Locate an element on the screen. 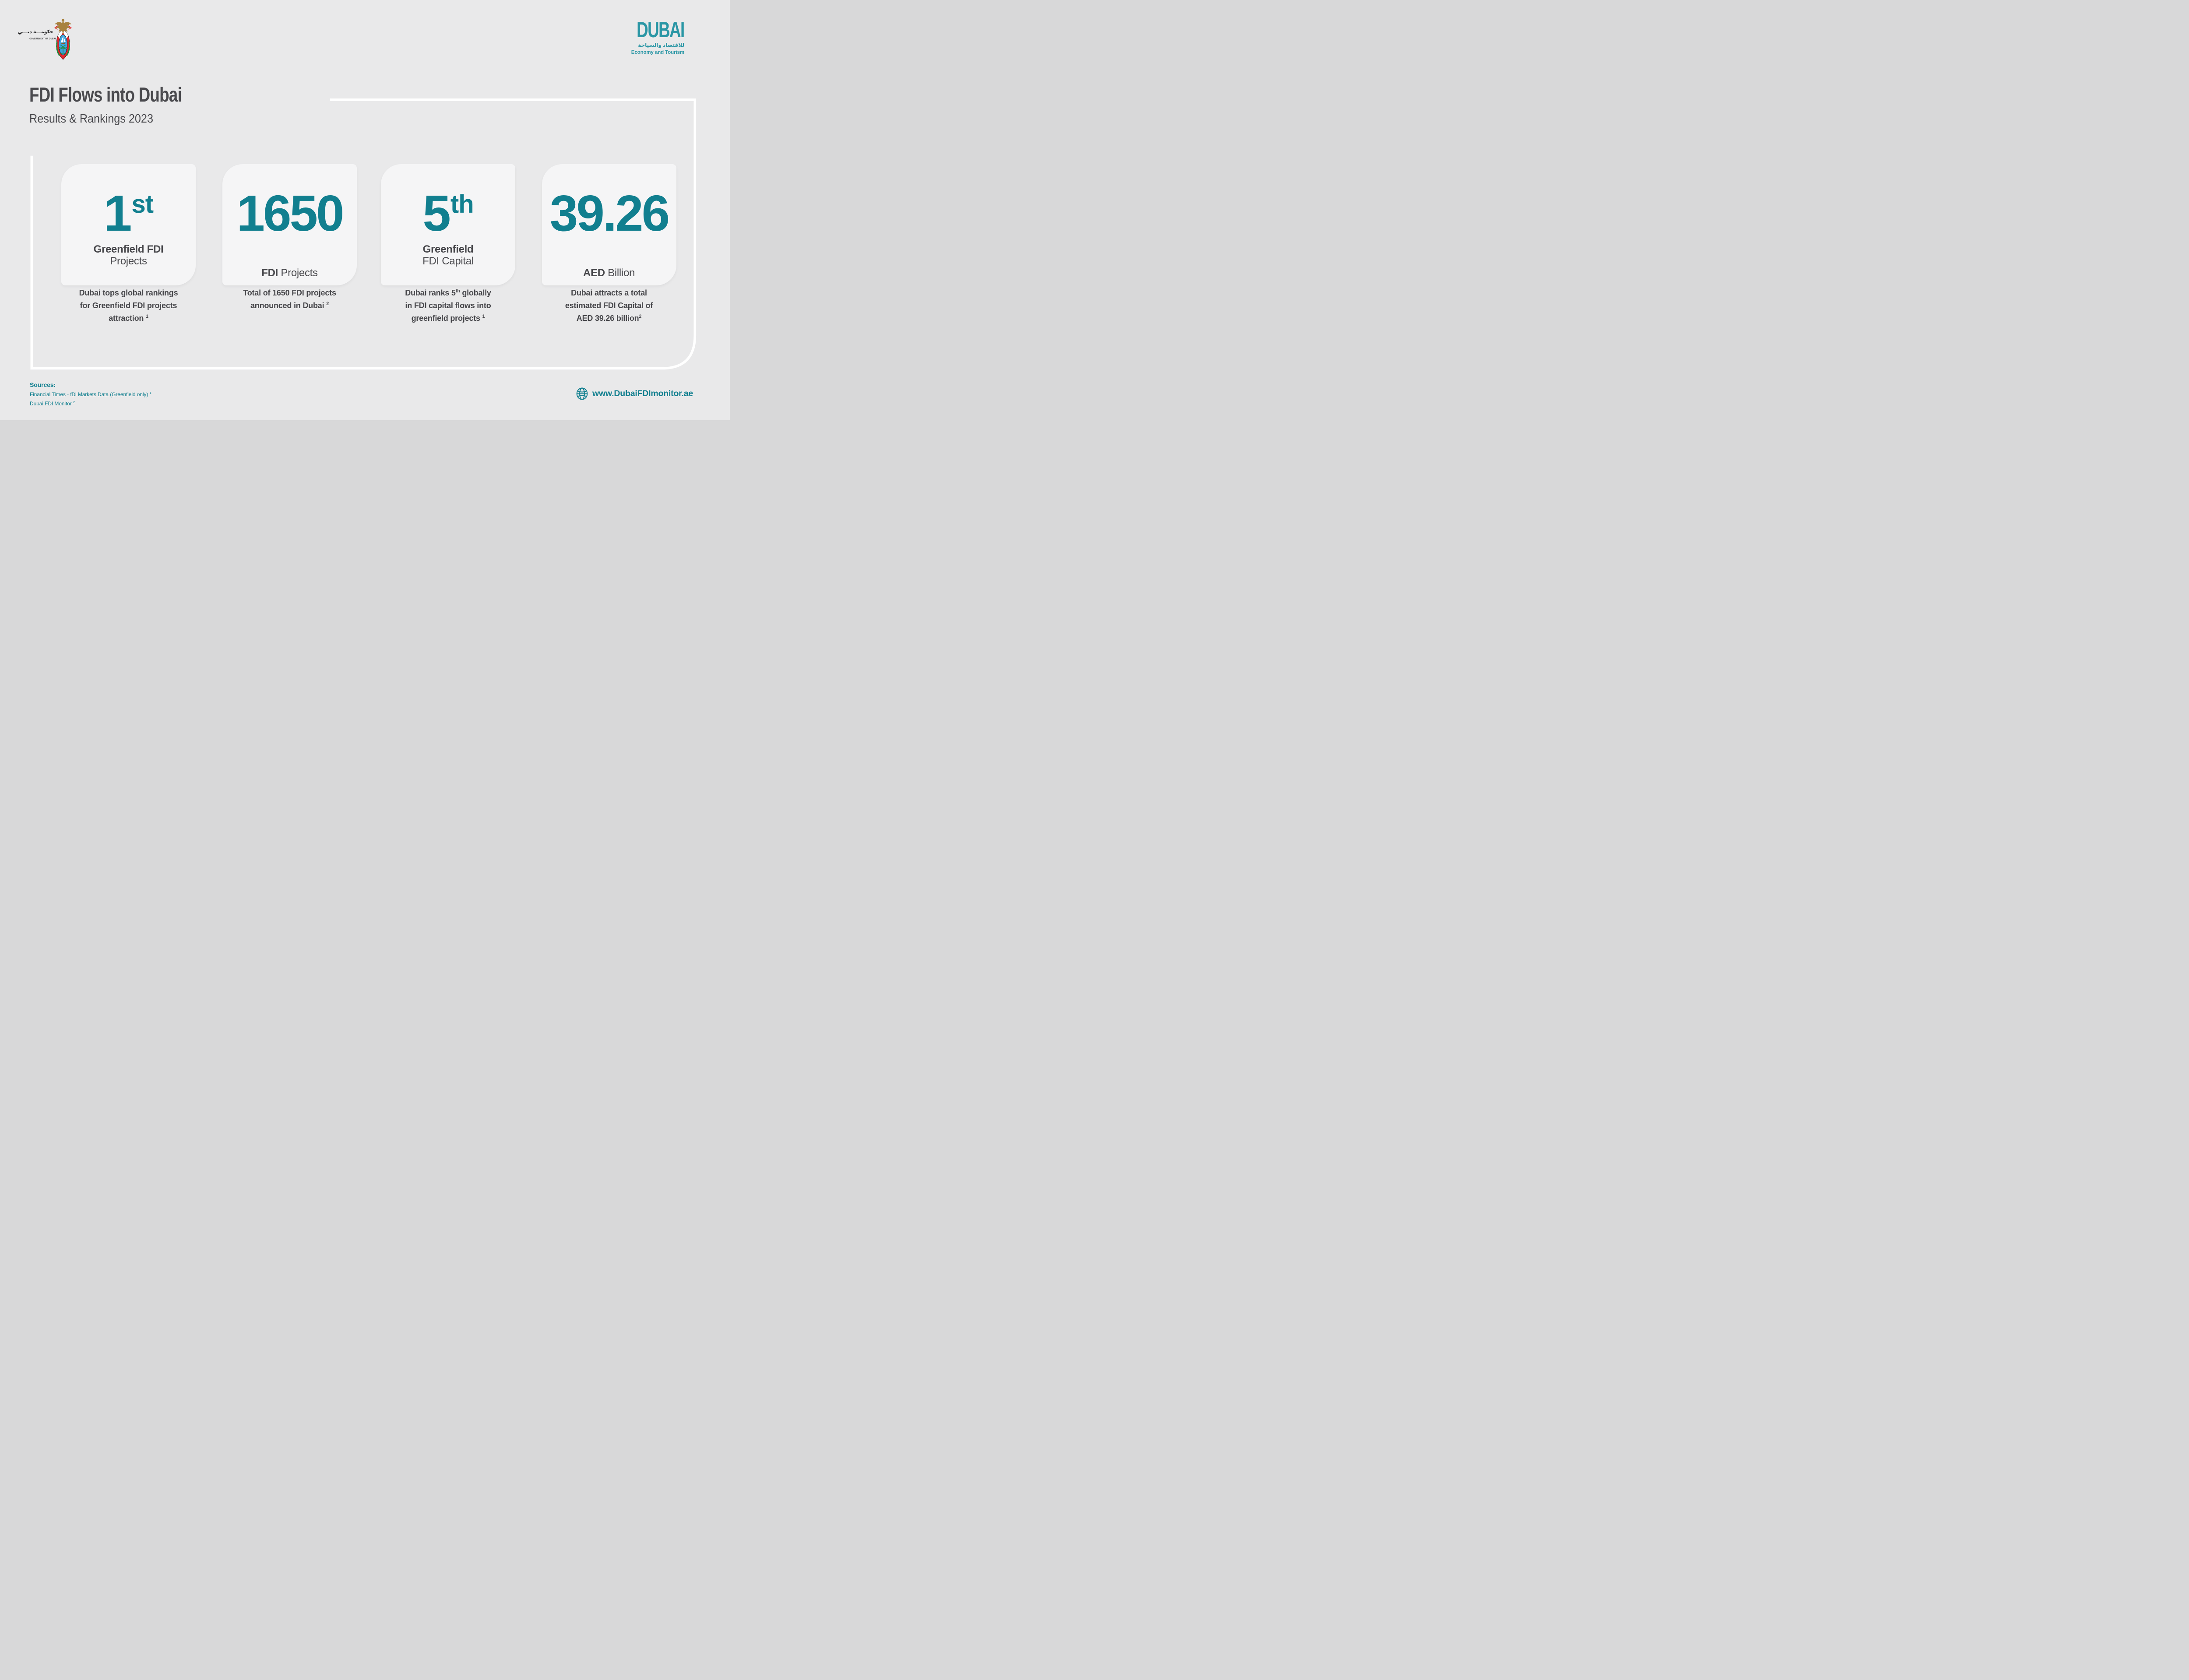  government-of-dubai-logo: حكومـــة دبـــي GOVERNMENT OF DUBAI is located at coordinates (46, 39).